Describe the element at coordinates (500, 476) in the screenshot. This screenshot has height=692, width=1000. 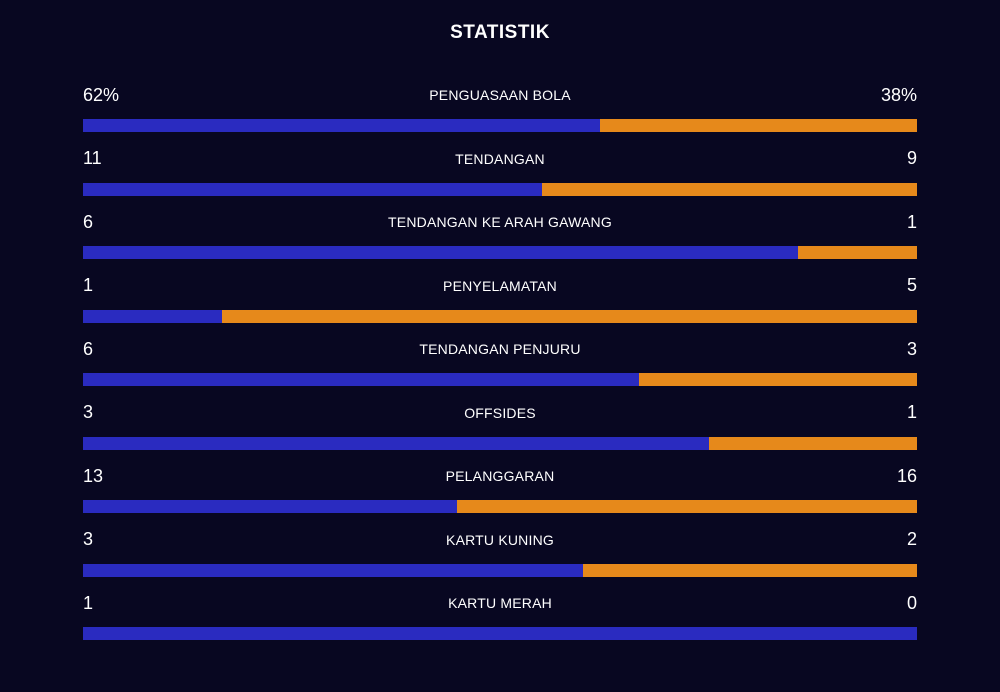
I see `stat-header: 13 16` at that location.